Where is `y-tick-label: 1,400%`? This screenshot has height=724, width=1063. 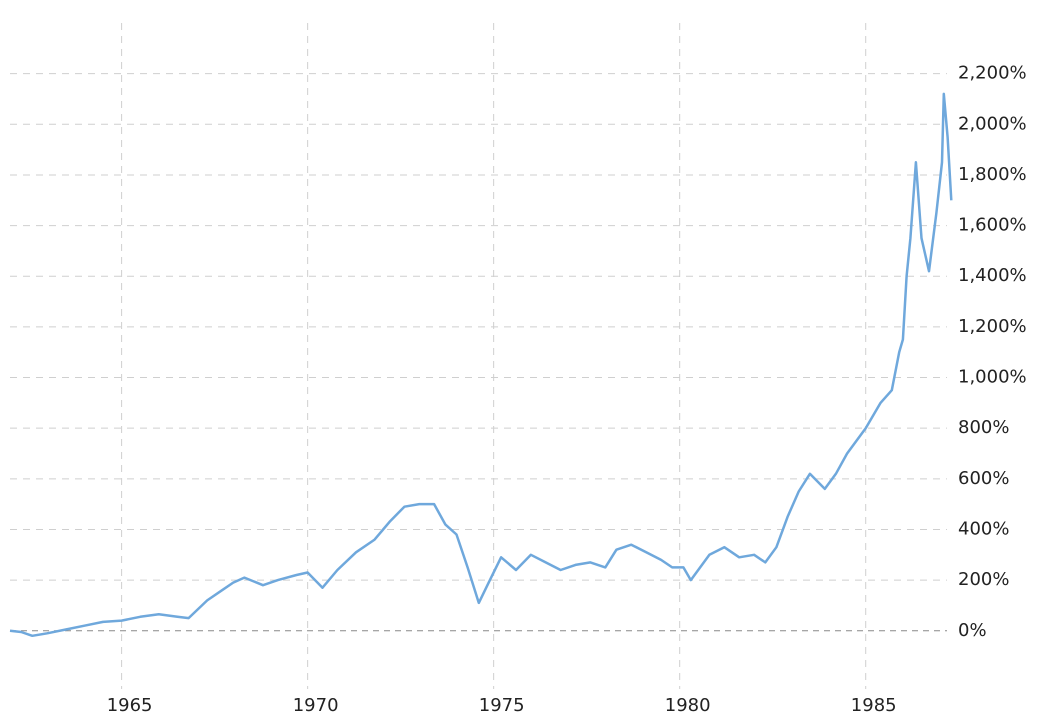
y-tick-label: 1,400% is located at coordinates (992, 275).